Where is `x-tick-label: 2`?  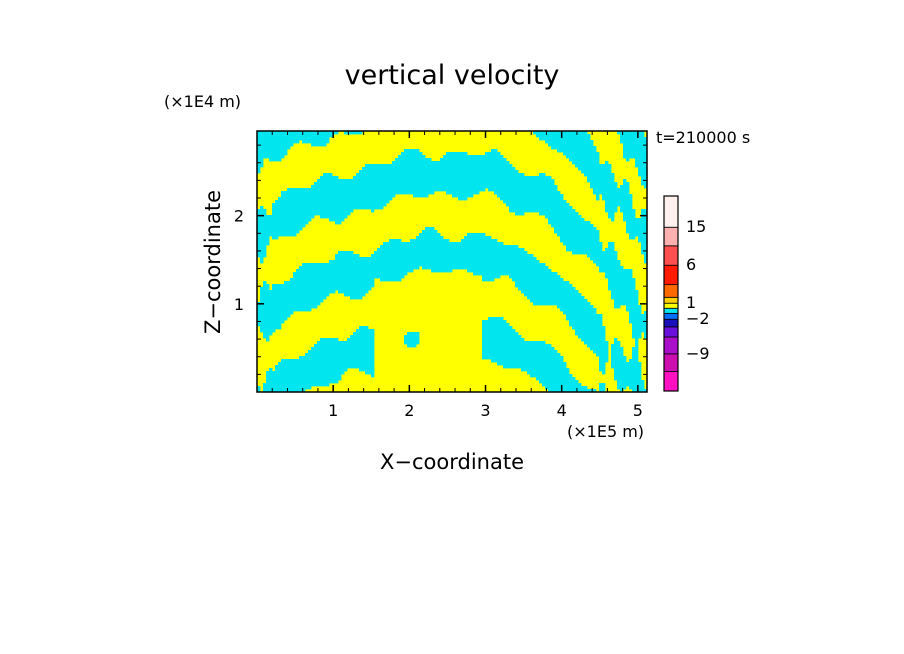 x-tick-label: 2 is located at coordinates (409, 410).